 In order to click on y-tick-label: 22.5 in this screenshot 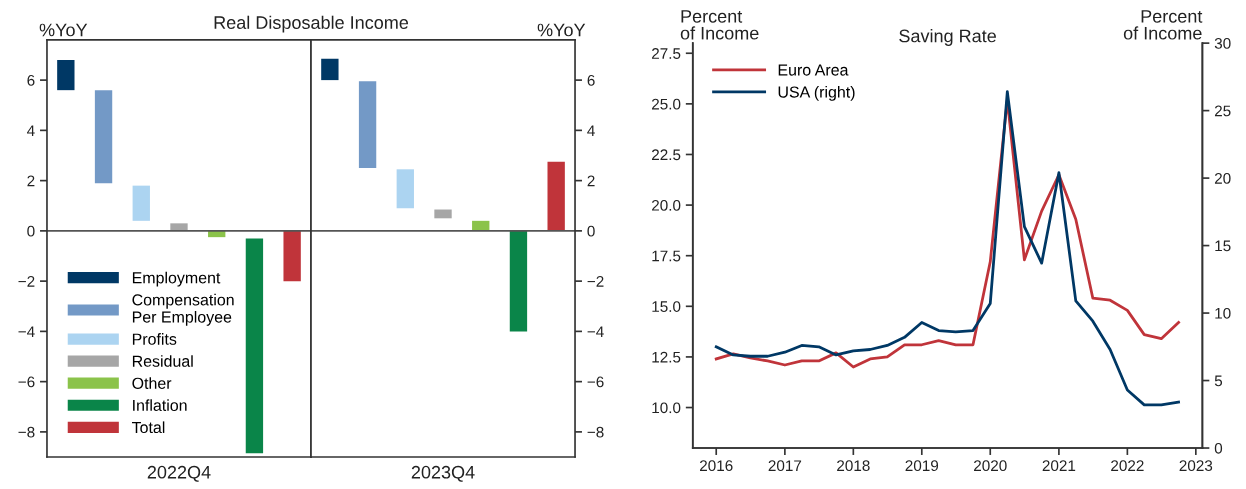, I will do `click(666, 155)`.